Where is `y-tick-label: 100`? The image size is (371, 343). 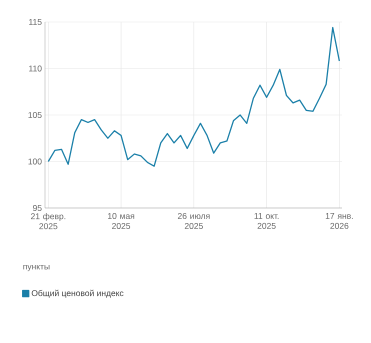 y-tick-label: 100 is located at coordinates (35, 161).